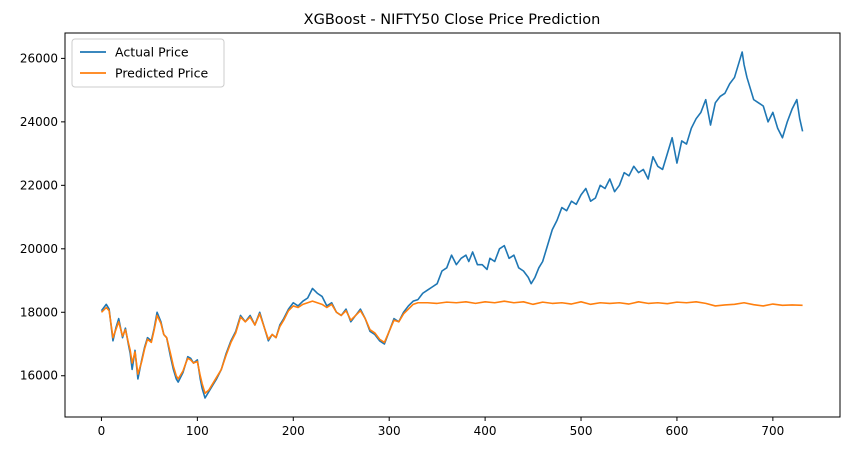 The height and width of the screenshot is (451, 848). What do you see at coordinates (42, 217) in the screenshot?
I see `y-axis: 16000 18000 20000 22000 24000 26000` at bounding box center [42, 217].